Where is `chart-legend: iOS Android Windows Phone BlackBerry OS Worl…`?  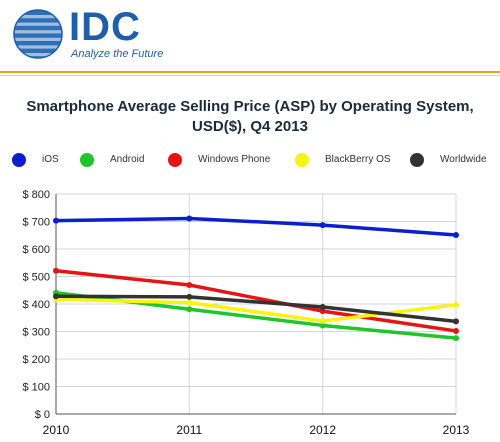
chart-legend: iOS Android Windows Phone BlackBerry OS Worl… is located at coordinates (250, 160).